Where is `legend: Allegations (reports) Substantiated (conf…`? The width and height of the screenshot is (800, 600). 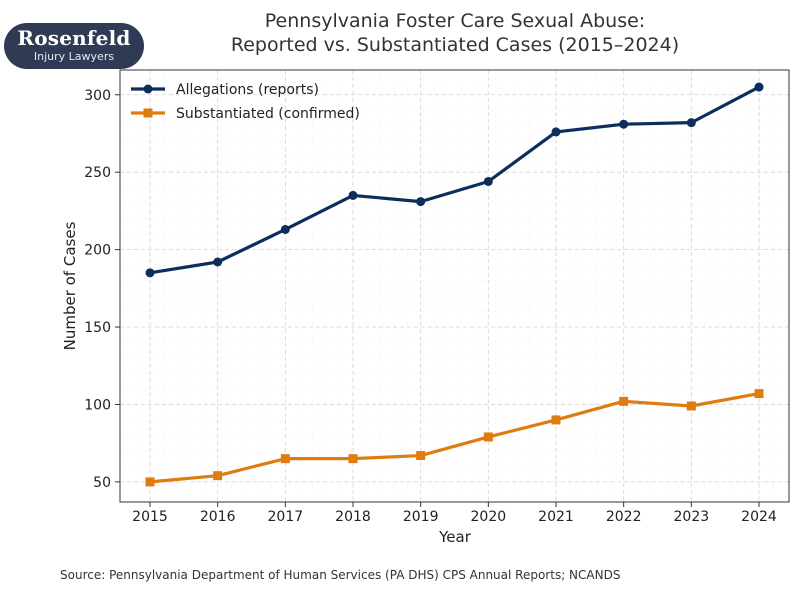
legend: Allegations (reports) Substantiated (conf… is located at coordinates (245, 102).